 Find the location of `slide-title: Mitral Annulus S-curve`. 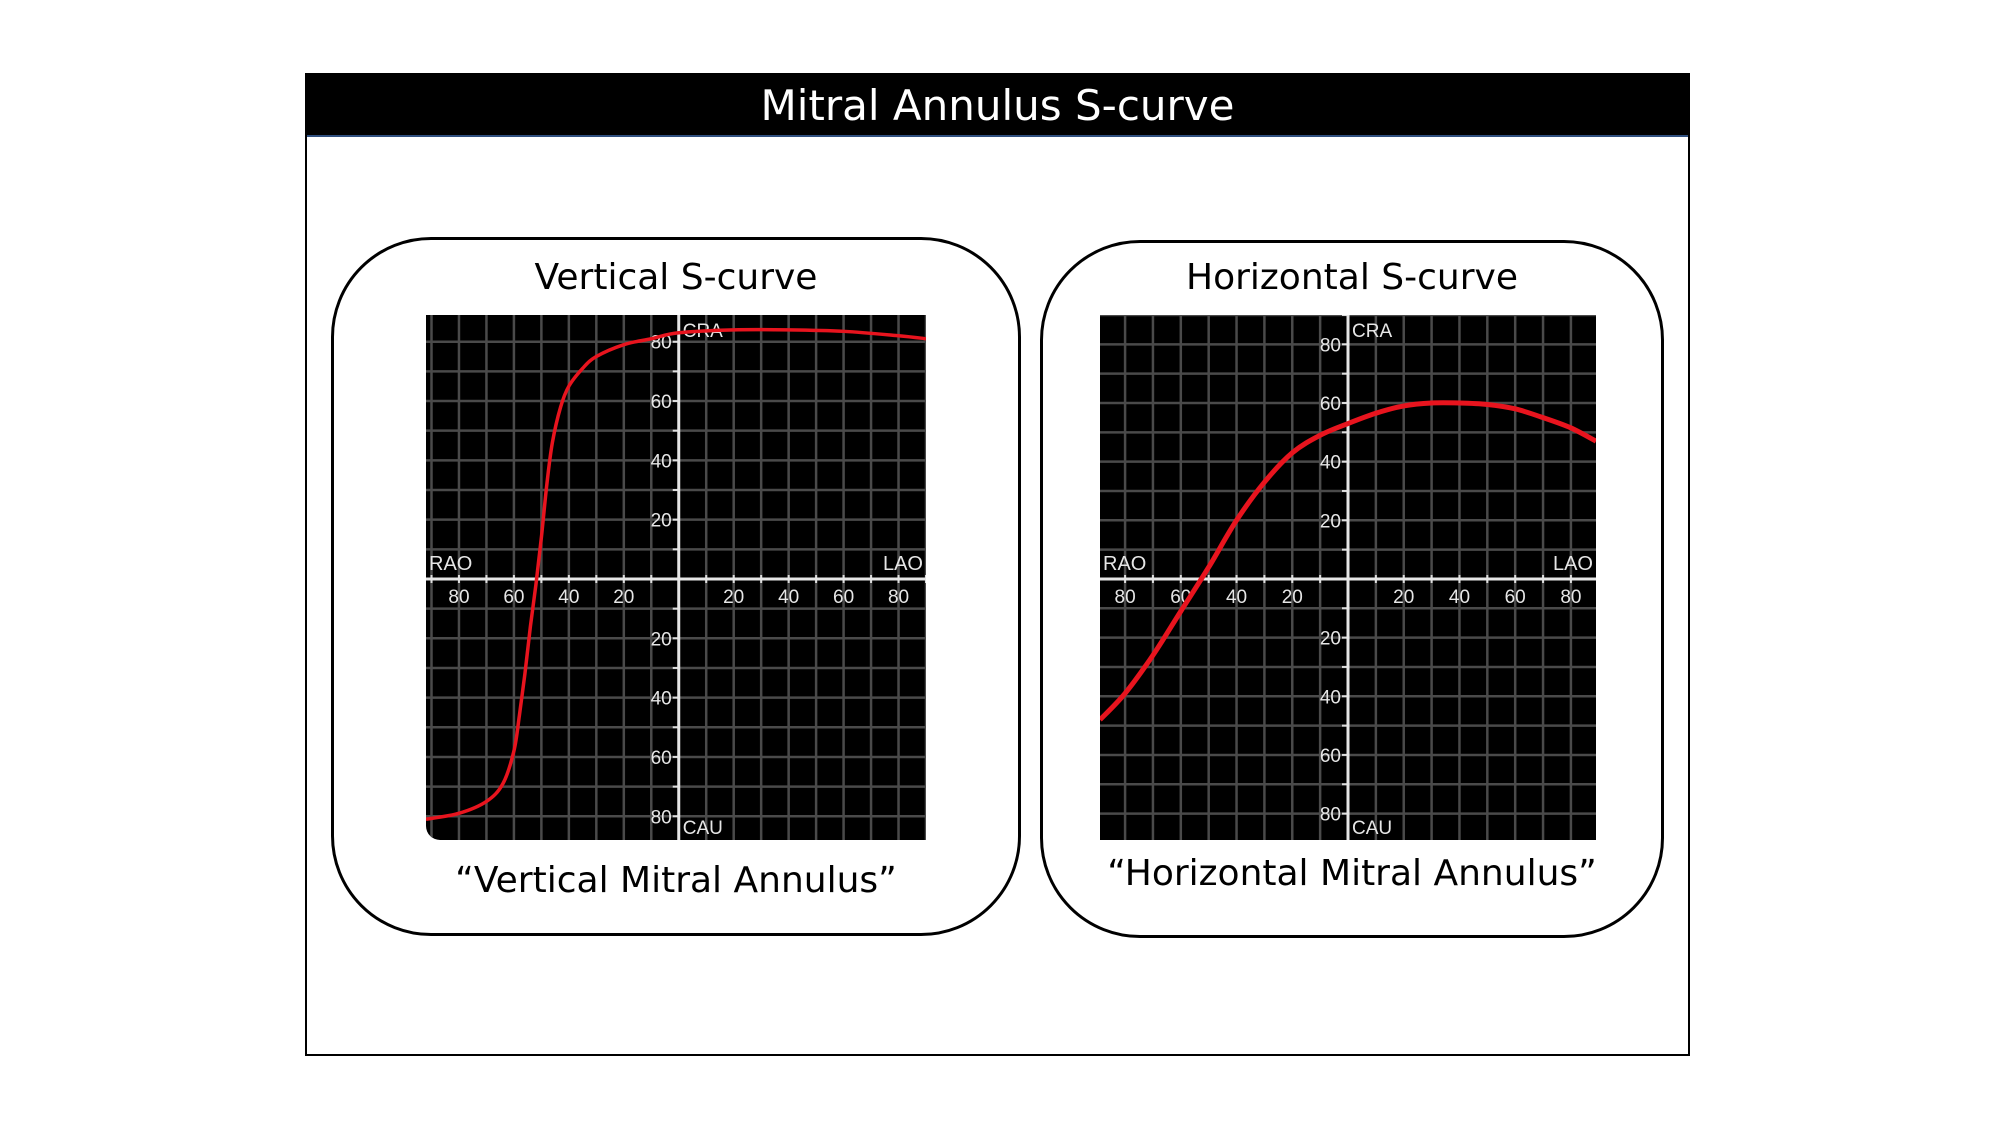

slide-title: Mitral Annulus S-curve is located at coordinates (997, 106).